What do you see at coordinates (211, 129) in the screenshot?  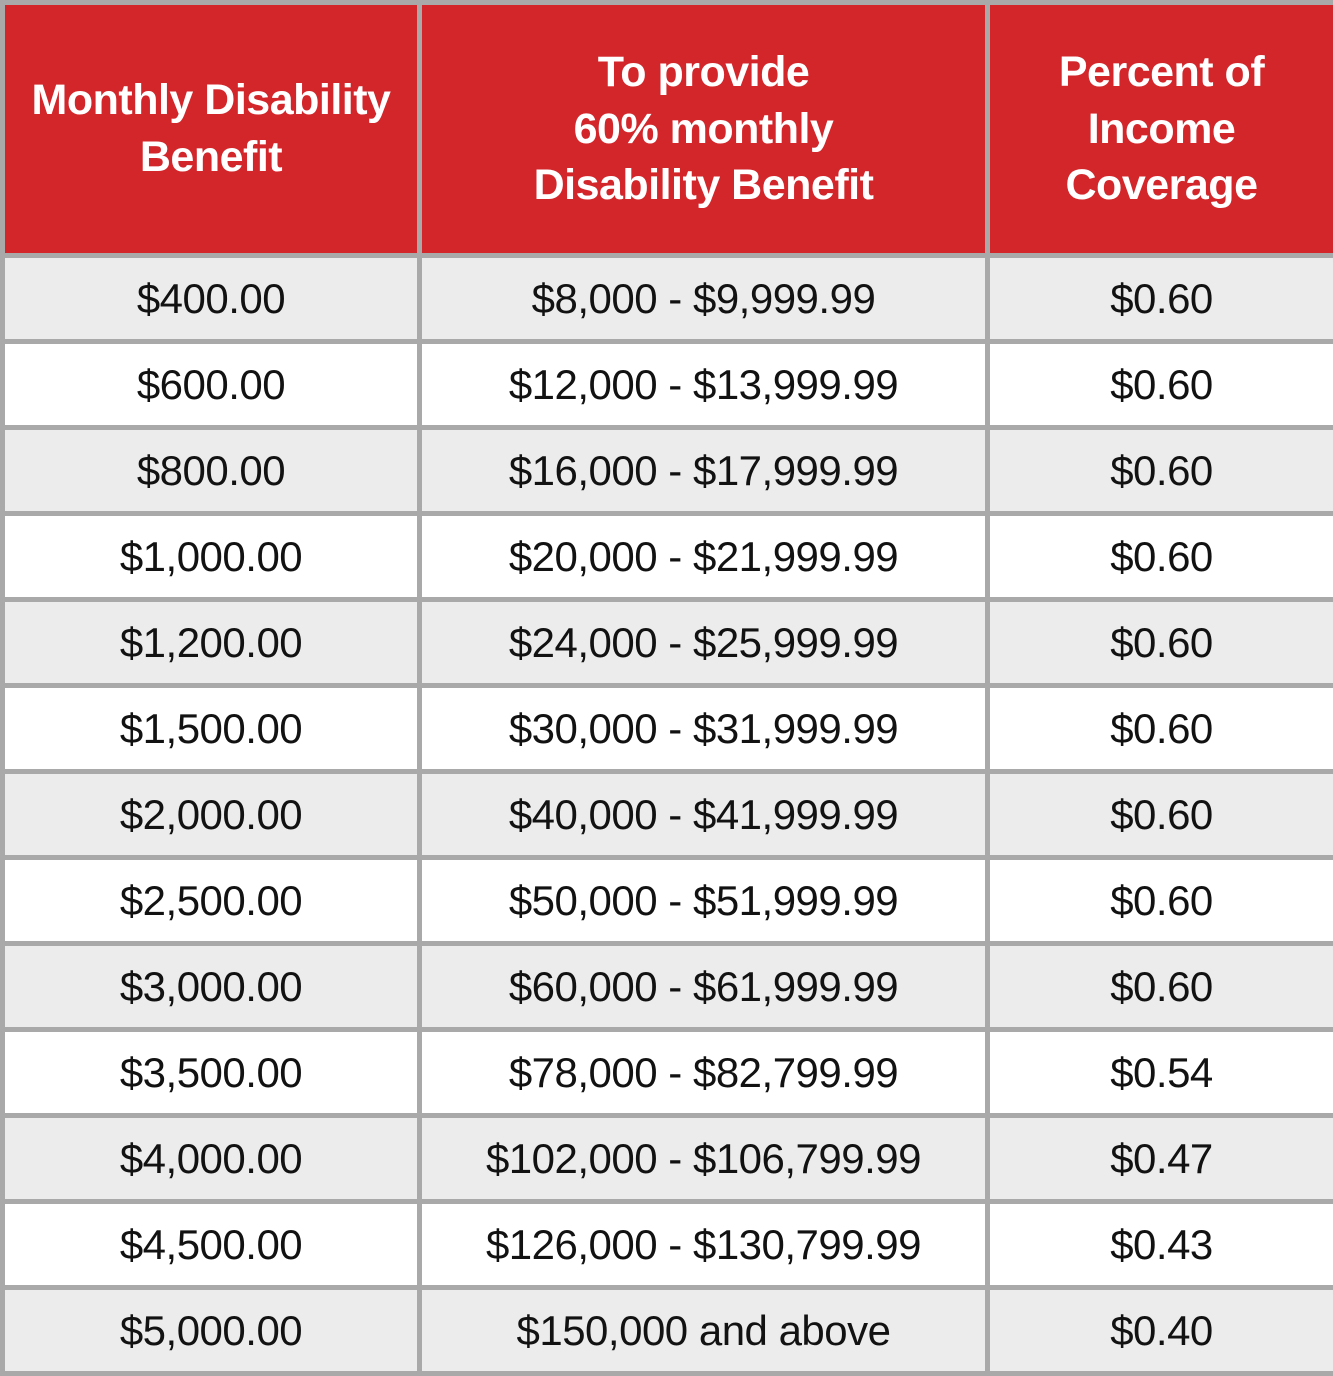 I see `col-header-monthly-benefit: Monthly Disability Benefit` at bounding box center [211, 129].